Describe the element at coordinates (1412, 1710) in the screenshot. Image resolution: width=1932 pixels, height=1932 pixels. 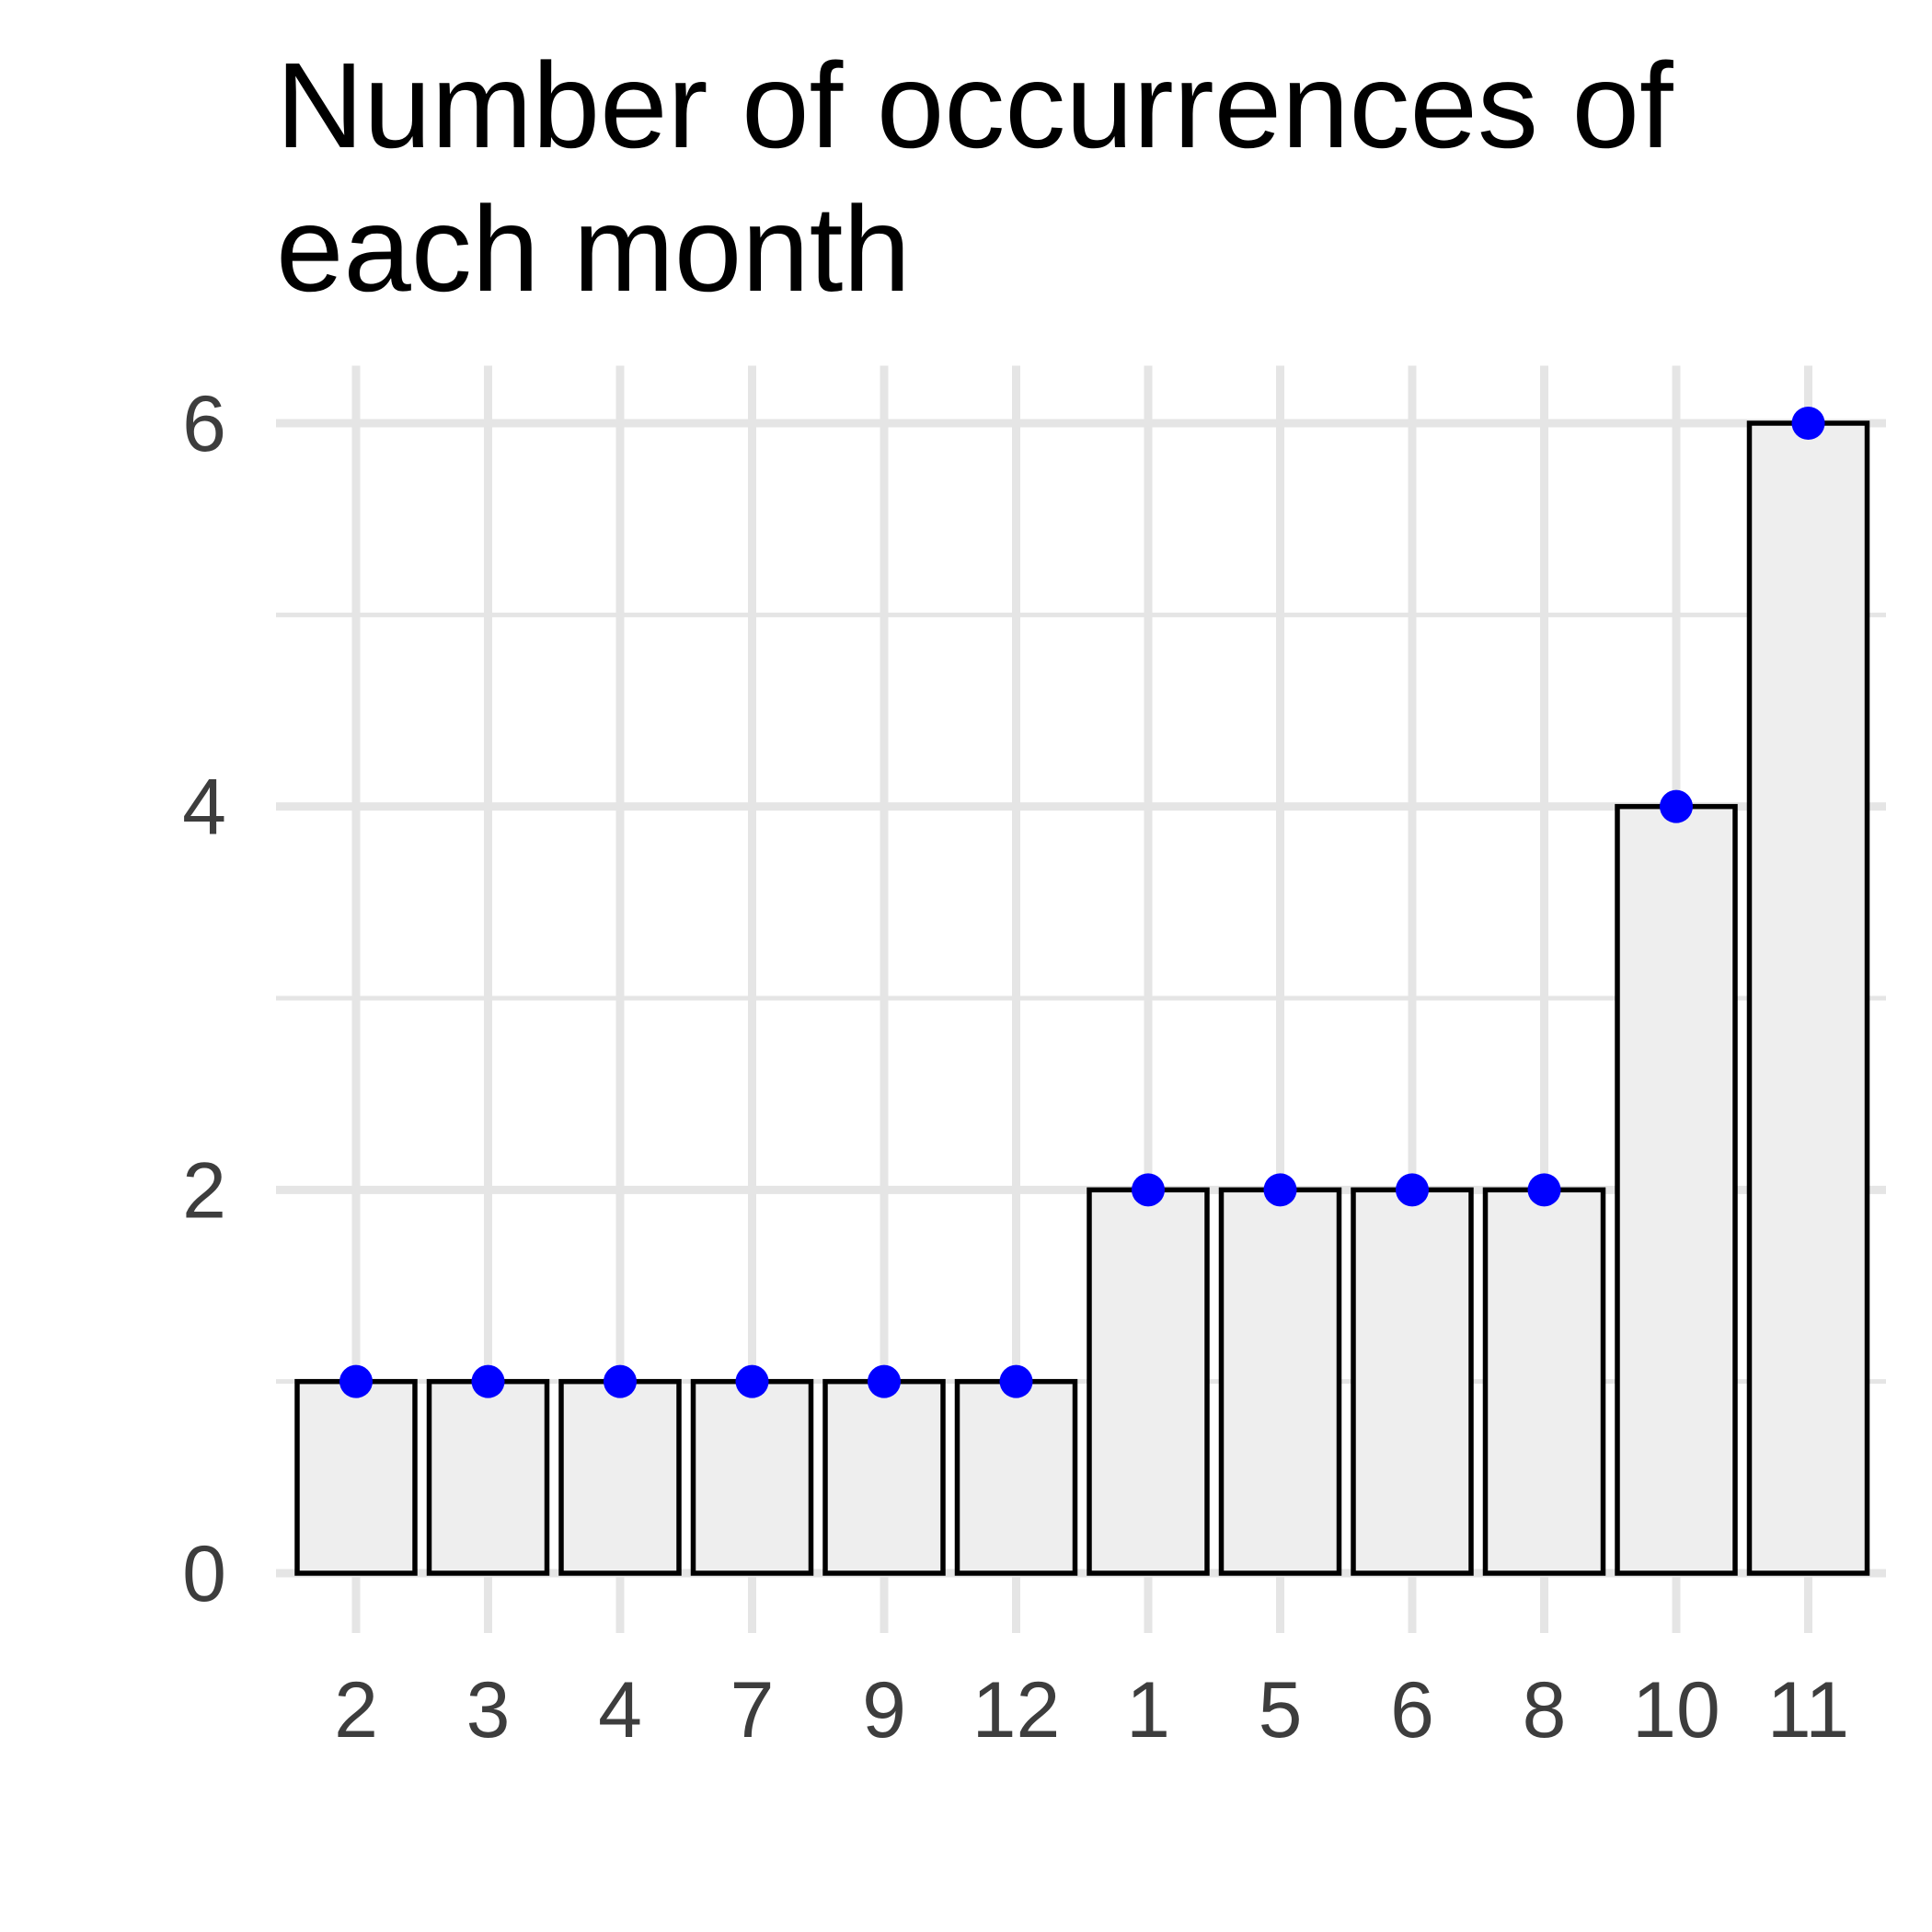
I see `x-tick-label: 6` at that location.